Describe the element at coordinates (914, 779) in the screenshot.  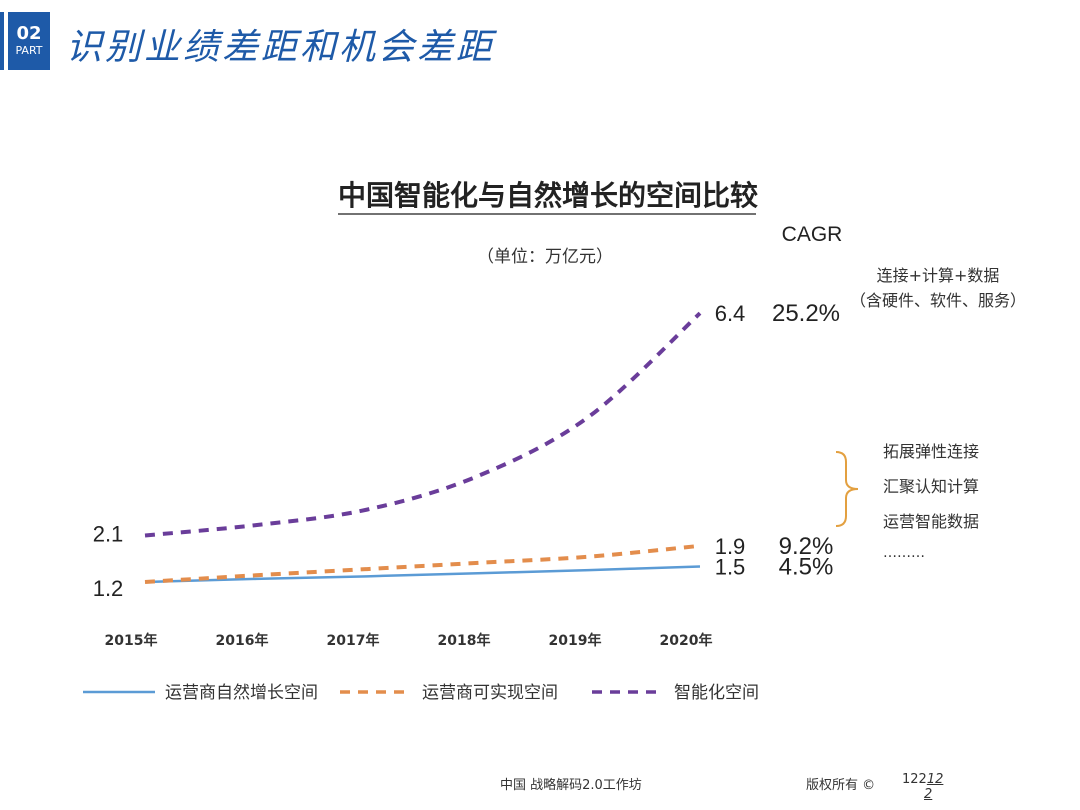
I see `page-number-a: 122` at that location.